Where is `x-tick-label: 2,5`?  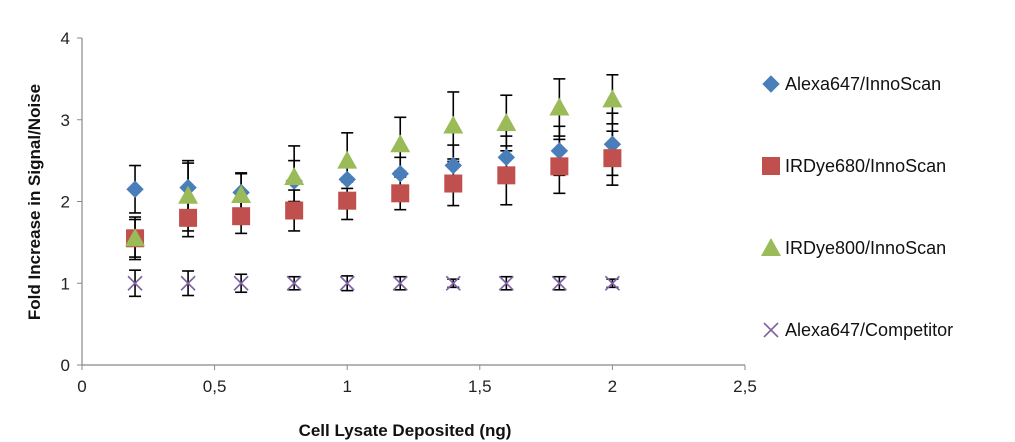
x-tick-label: 2,5 is located at coordinates (745, 386).